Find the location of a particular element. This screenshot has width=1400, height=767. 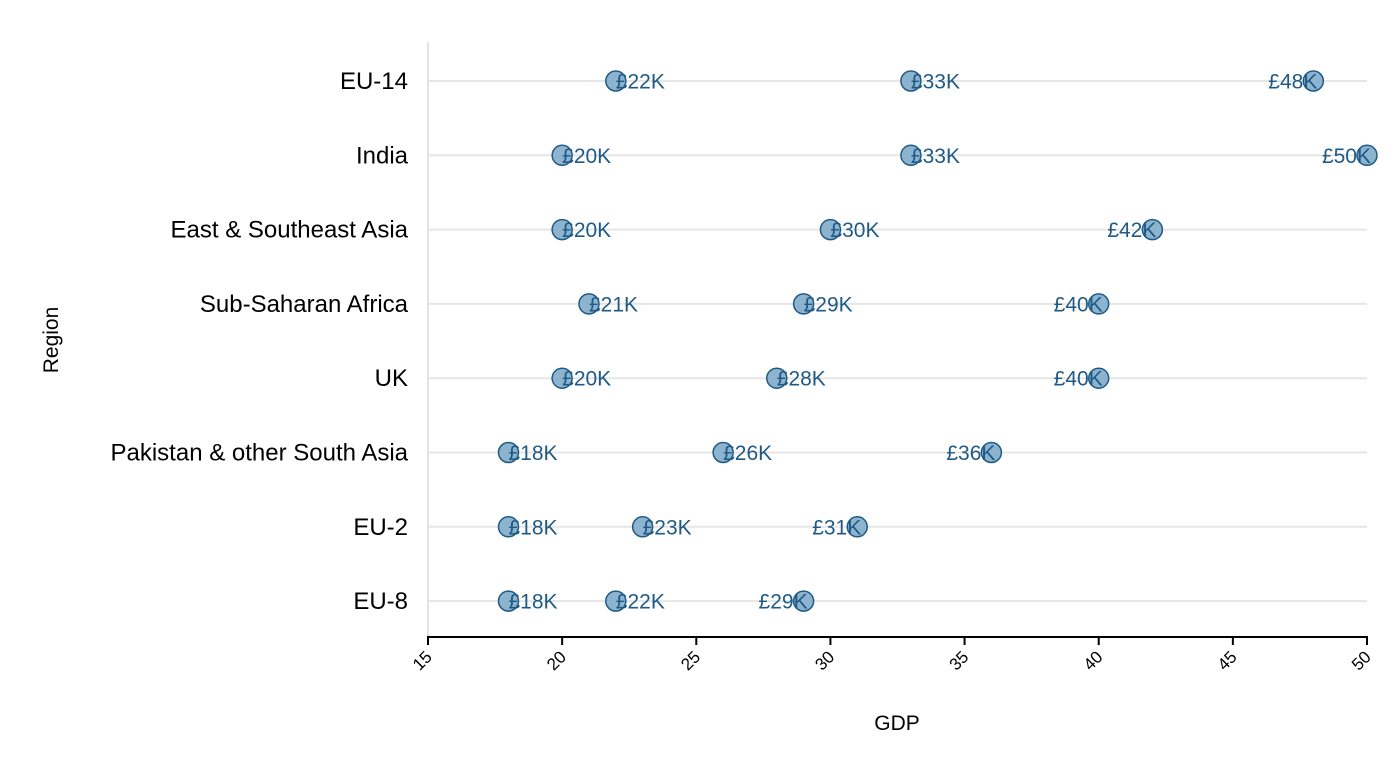

y-tick-label: Sub-Saharan Africa is located at coordinates (304, 304).